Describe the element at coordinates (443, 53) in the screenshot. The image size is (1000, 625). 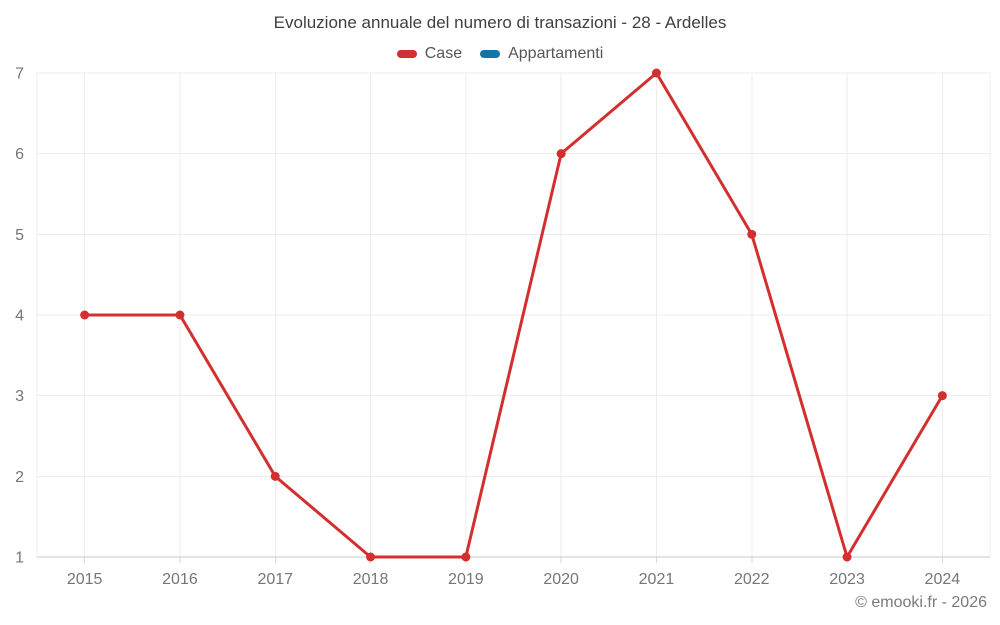
I see `case-series-label: Case` at that location.